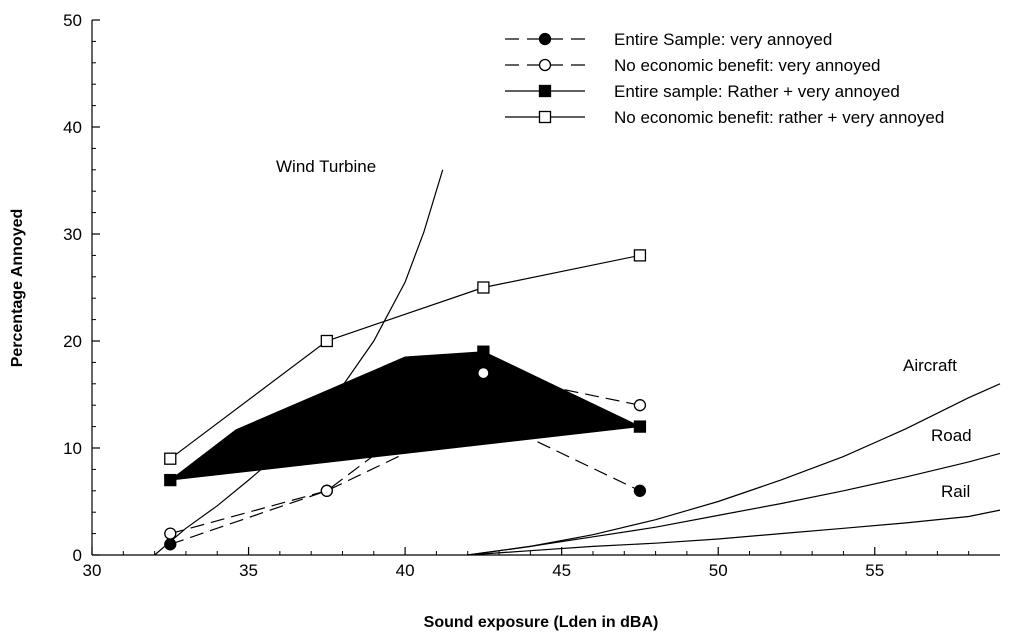  Describe the element at coordinates (561, 570) in the screenshot. I see `x-tick-label: 45` at that location.